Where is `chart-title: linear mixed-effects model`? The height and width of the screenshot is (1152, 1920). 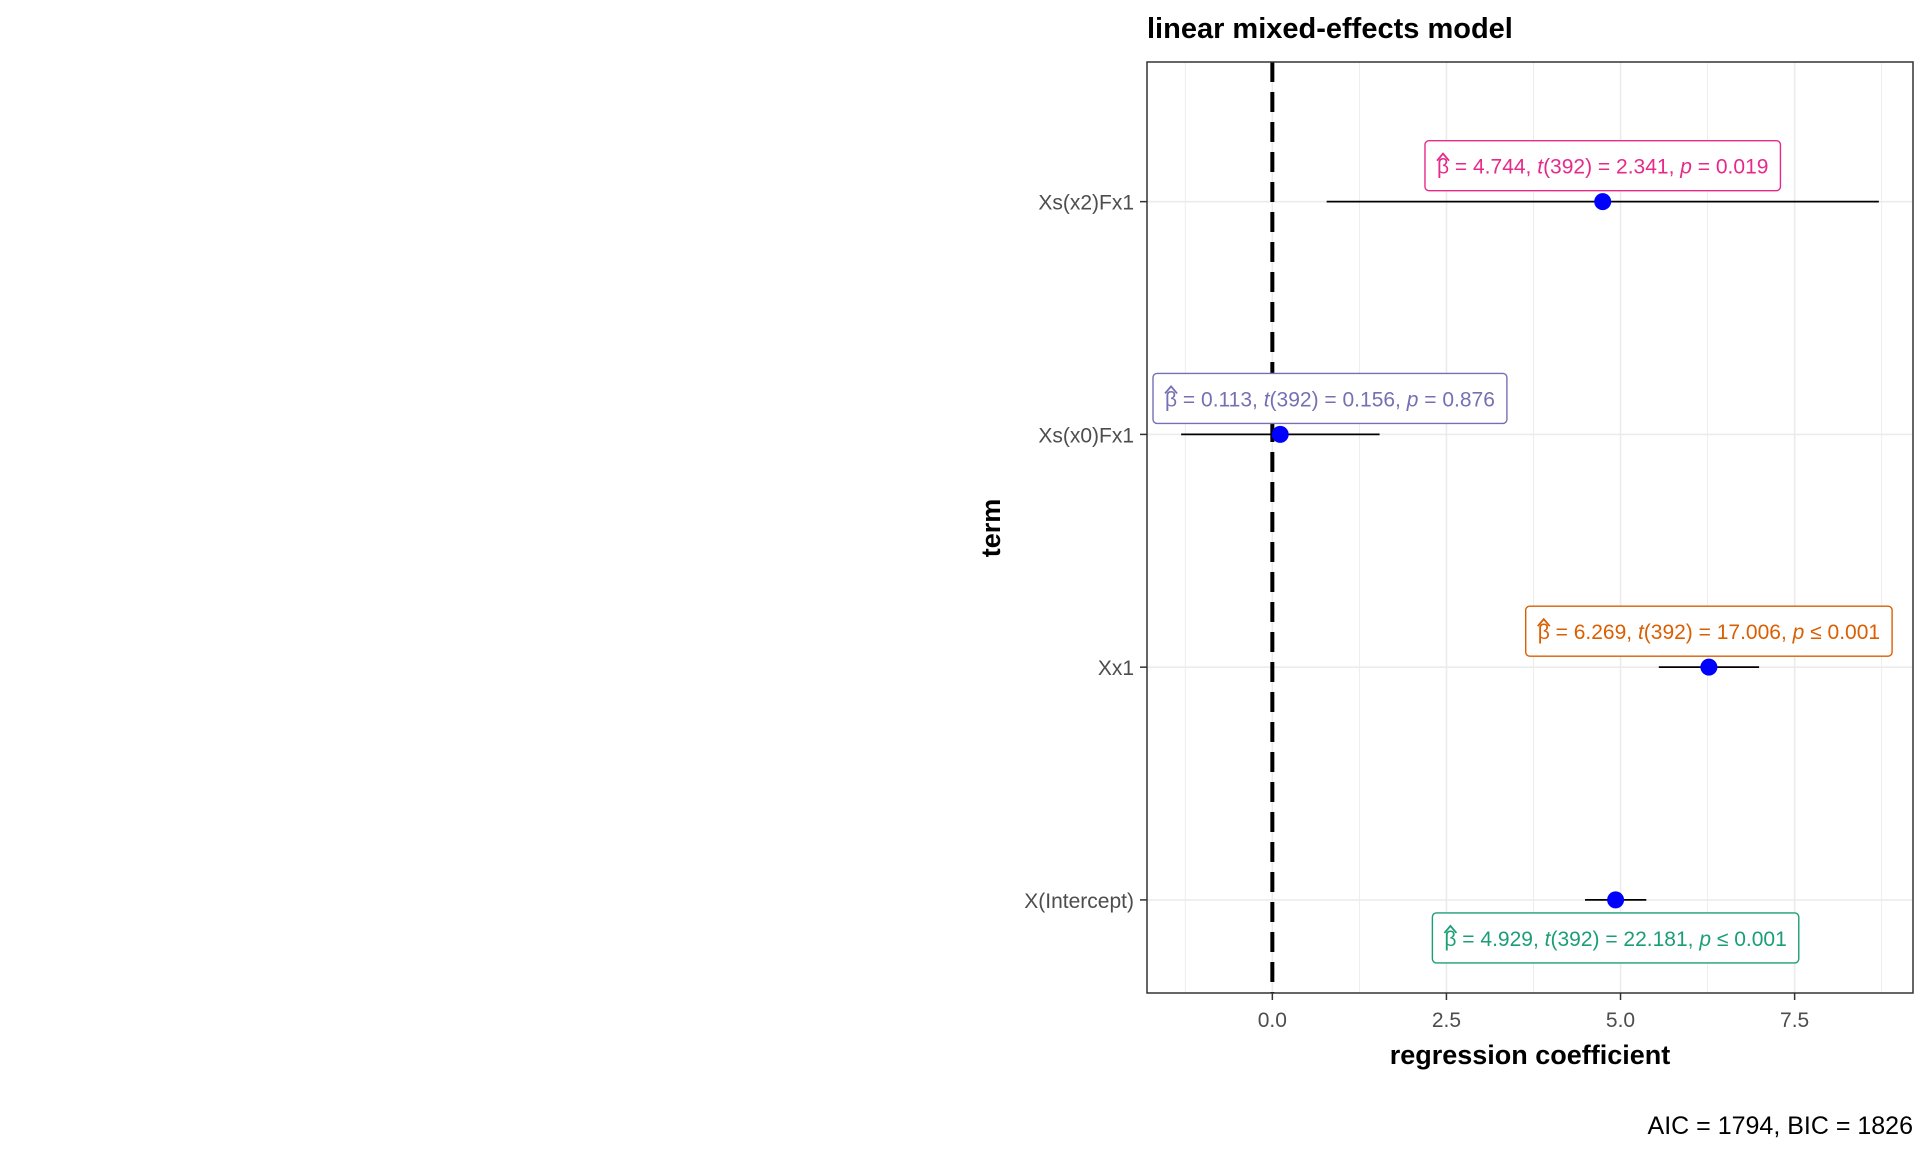
chart-title: linear mixed-effects model is located at coordinates (1330, 29).